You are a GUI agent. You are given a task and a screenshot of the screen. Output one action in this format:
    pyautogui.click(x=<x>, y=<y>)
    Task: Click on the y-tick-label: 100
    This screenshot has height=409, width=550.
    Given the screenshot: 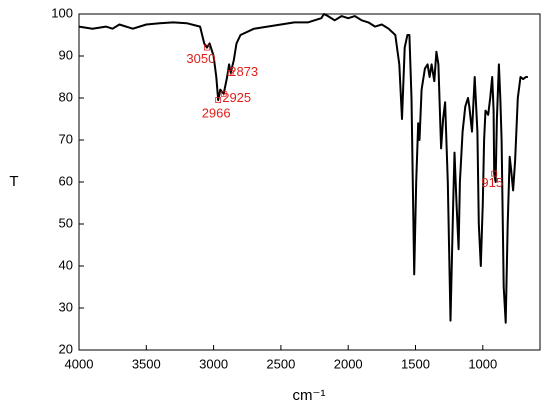 What is the action you would take?
    pyautogui.click(x=62, y=12)
    